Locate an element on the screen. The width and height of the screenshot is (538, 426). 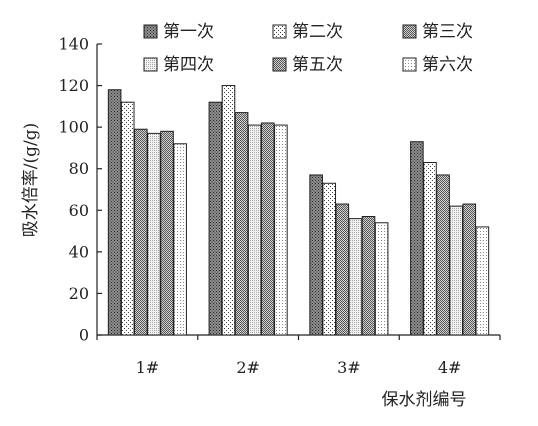
legend-label: 第一次 is located at coordinates (188, 32).